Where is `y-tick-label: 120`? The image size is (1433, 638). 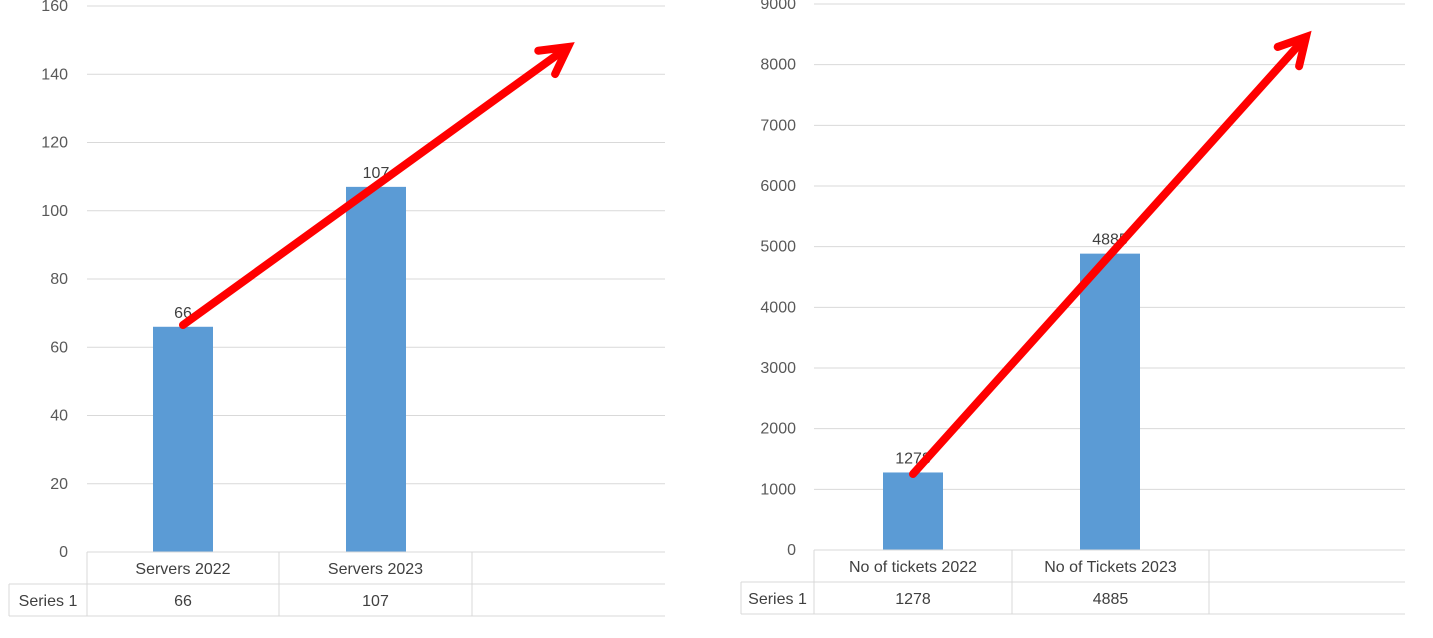
y-tick-label: 120 is located at coordinates (54, 143).